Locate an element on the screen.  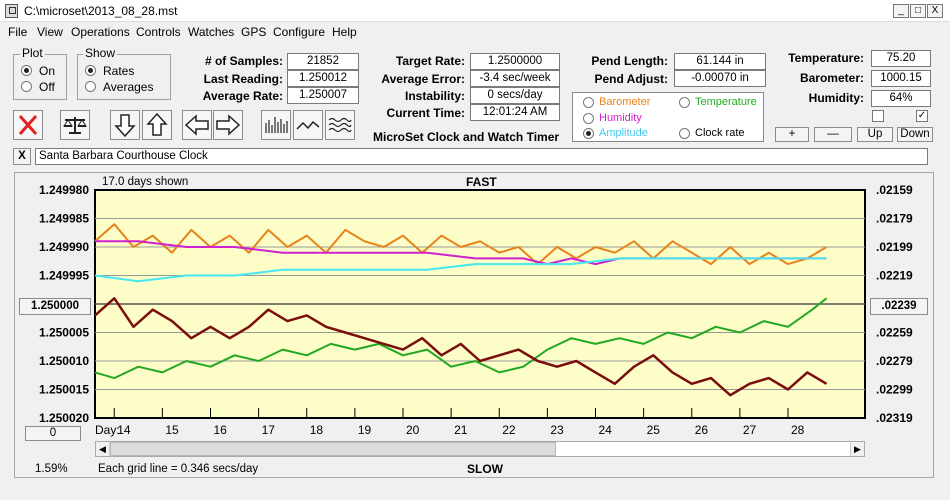
show-rates-label: Rates is located at coordinates (119, 71).